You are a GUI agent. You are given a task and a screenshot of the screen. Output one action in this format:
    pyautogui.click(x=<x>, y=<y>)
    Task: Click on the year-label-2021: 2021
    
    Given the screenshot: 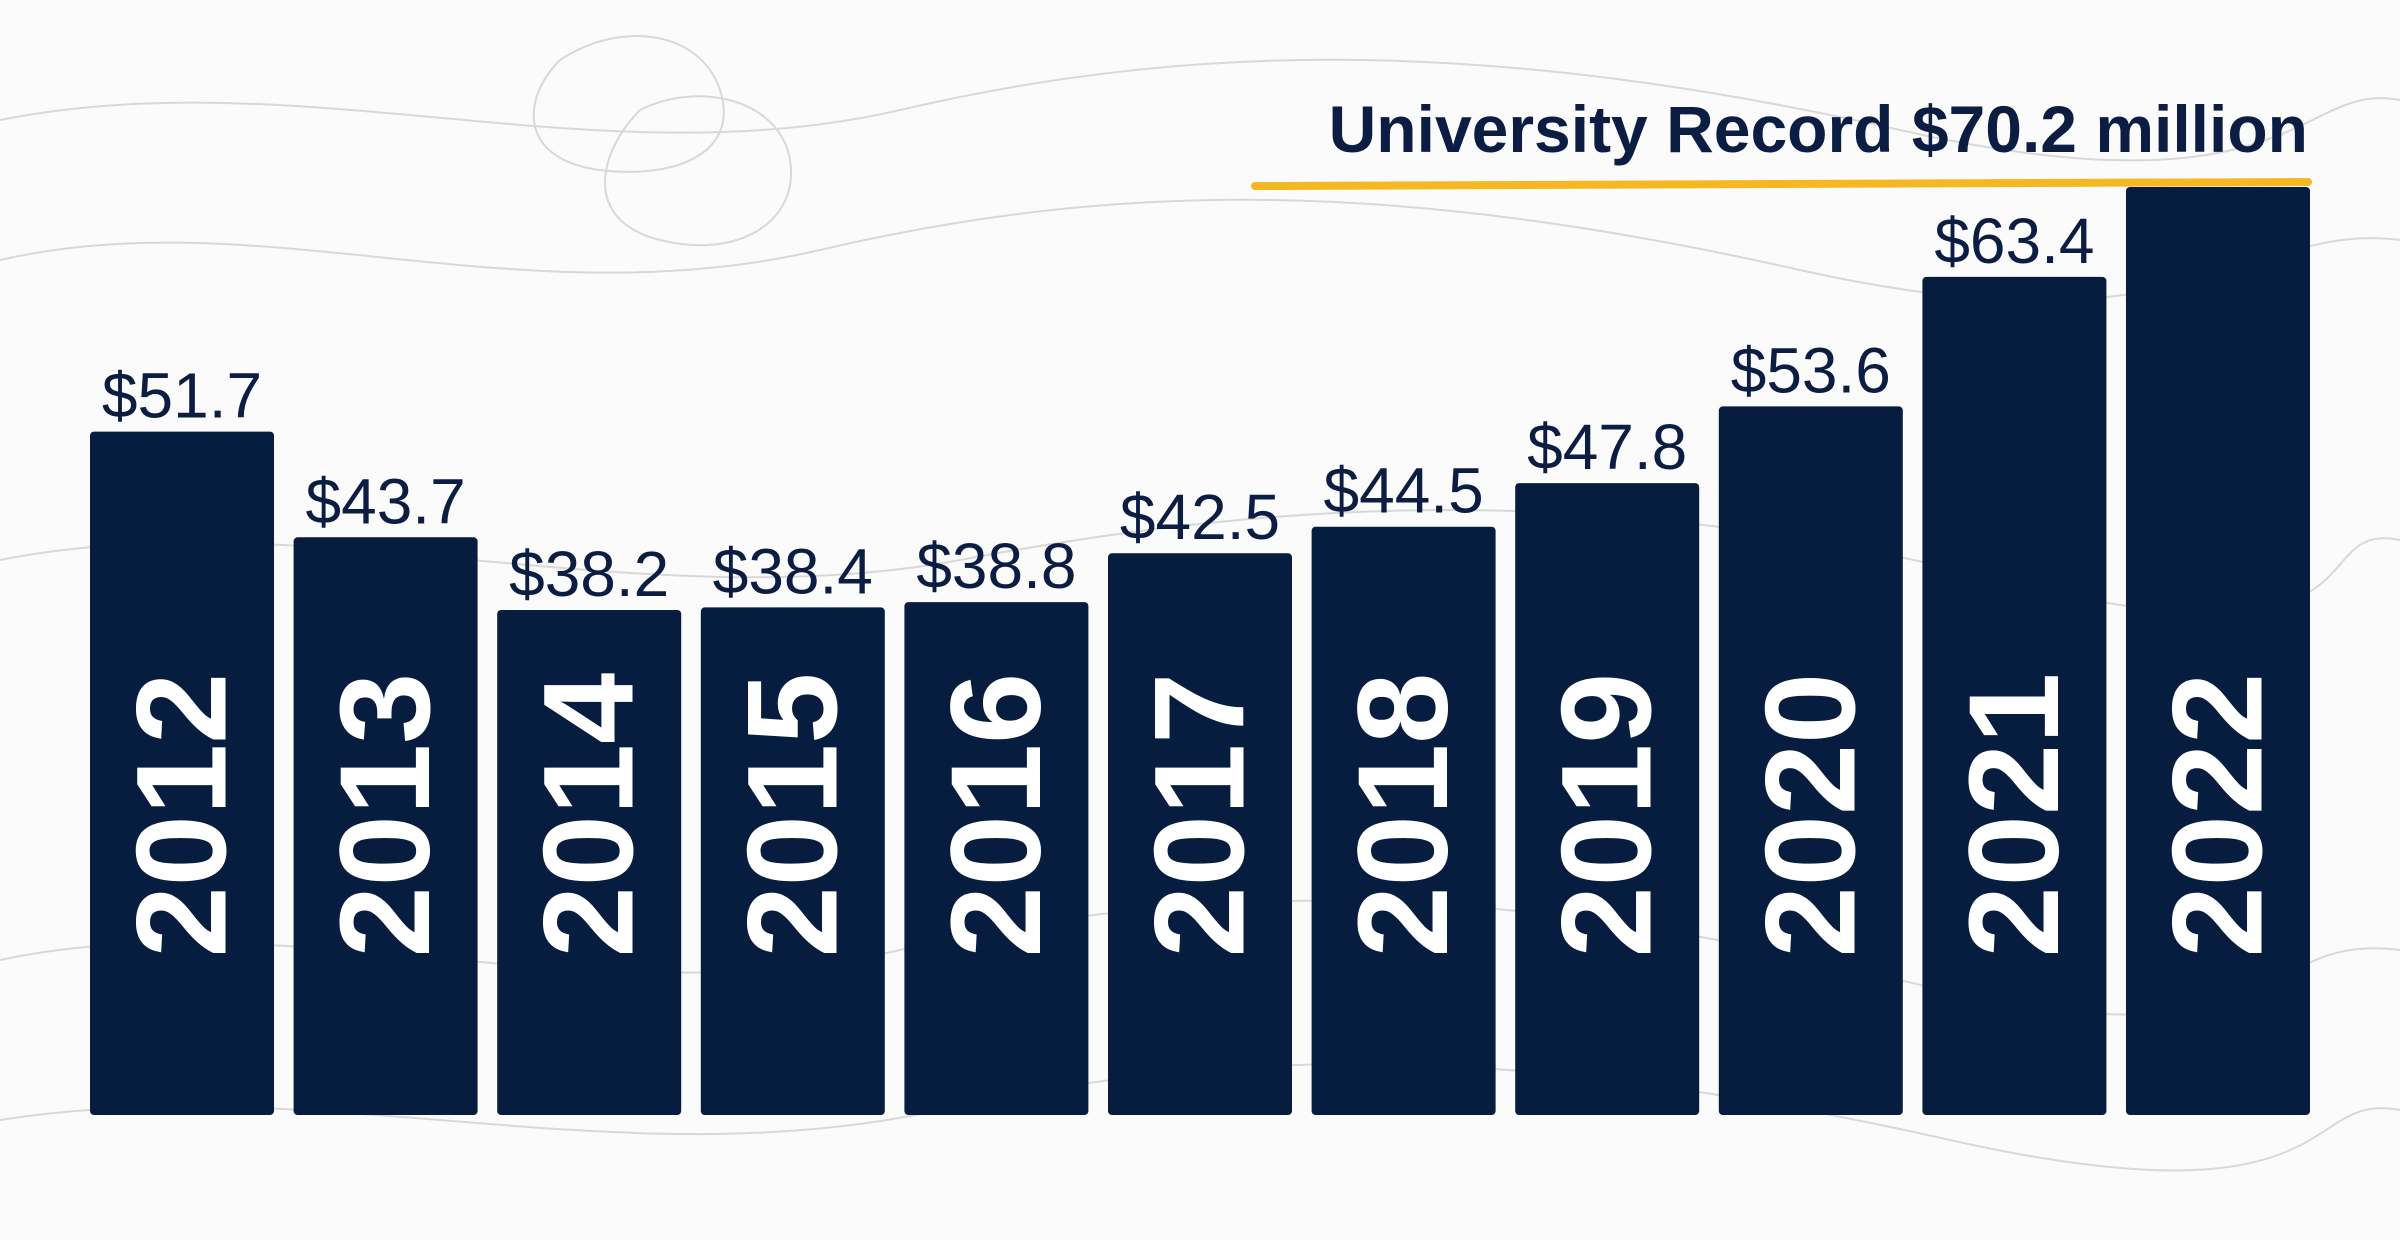 What is the action you would take?
    pyautogui.click(x=2014, y=815)
    